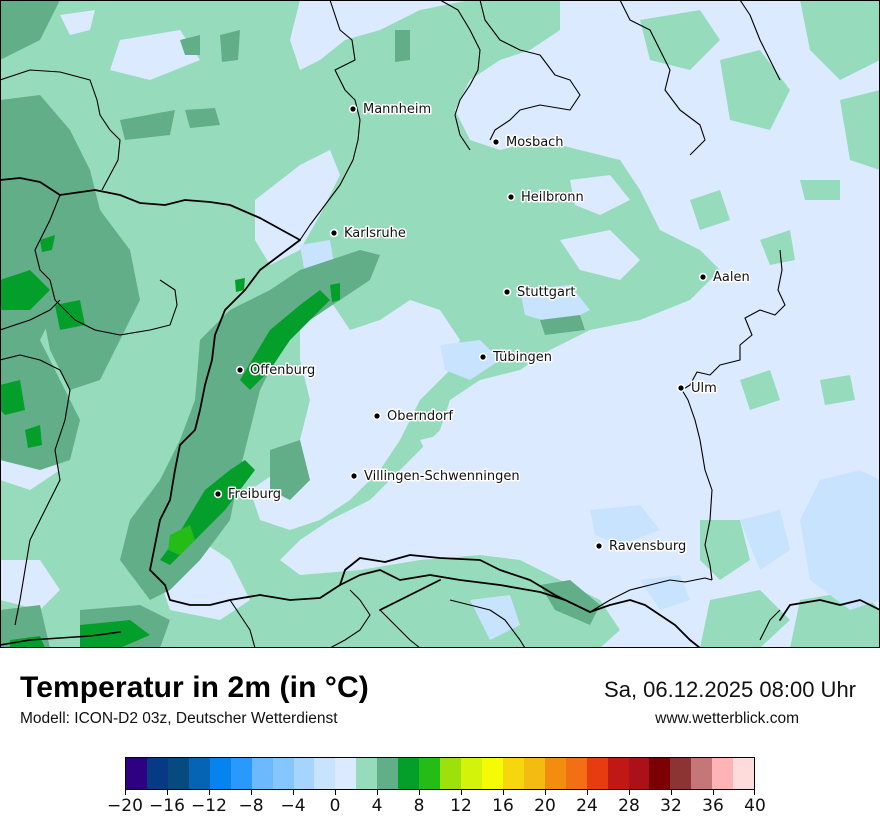  I want to click on colorbar-tick-label: 32, so click(671, 806).